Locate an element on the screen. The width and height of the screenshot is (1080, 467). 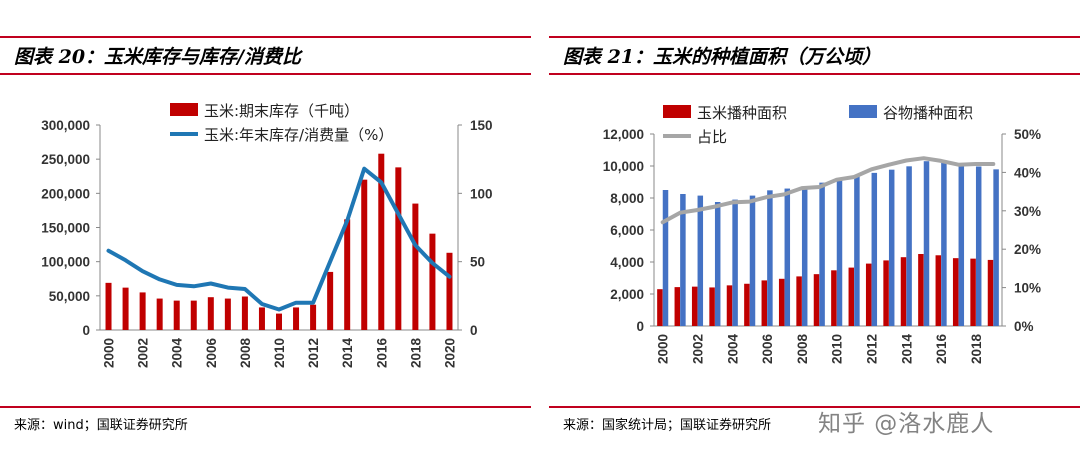
y-right-tick-label: 10% is located at coordinates (1027, 288).